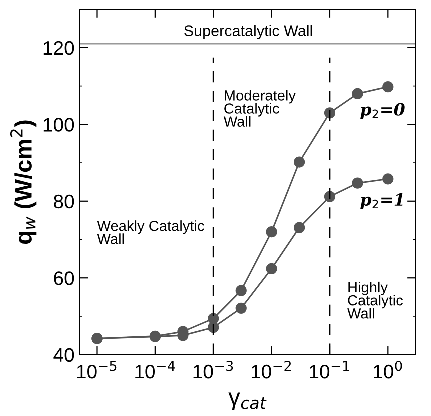  I want to click on annotation: Highly Catalytic Wall, so click(376, 300).